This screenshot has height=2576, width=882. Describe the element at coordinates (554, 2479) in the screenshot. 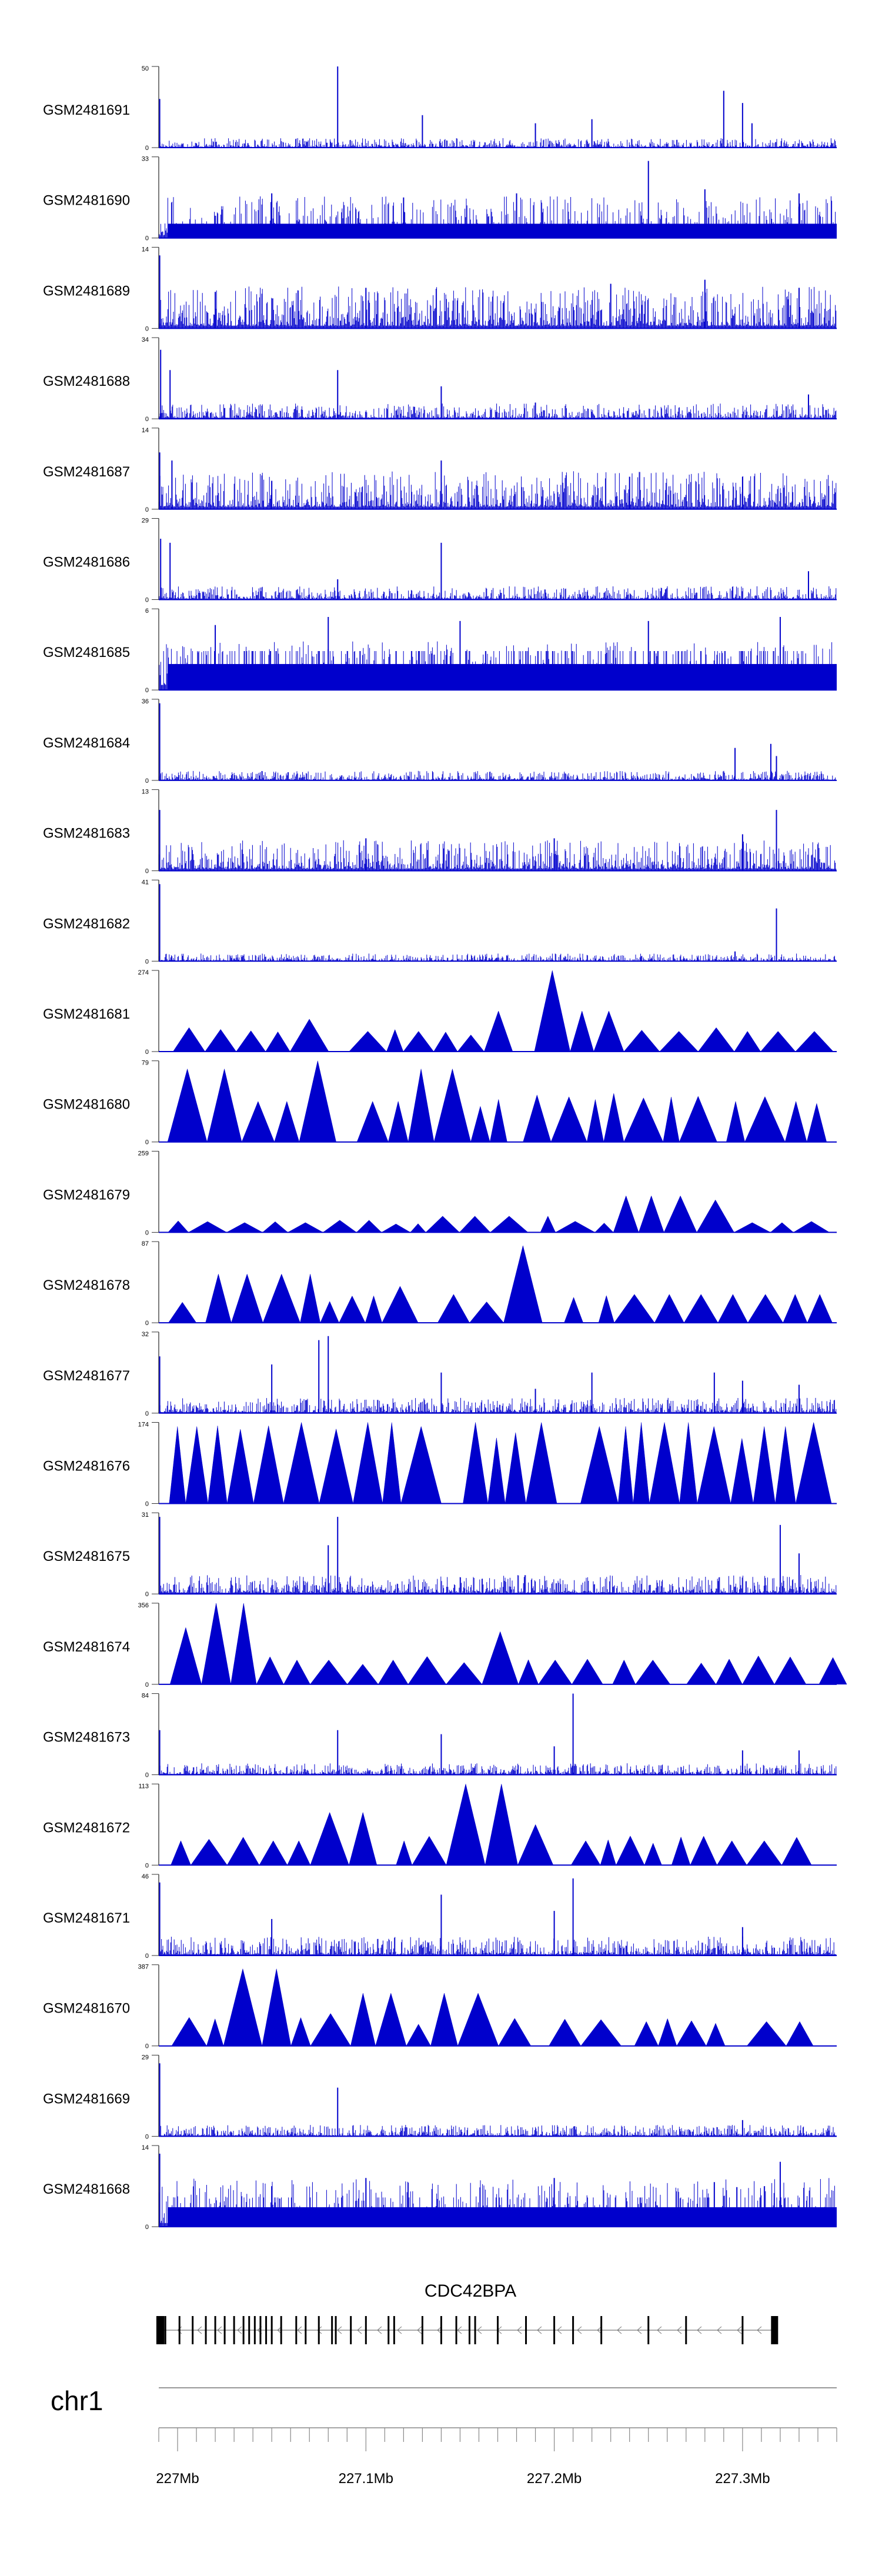

I see `axis-tick-label: 227.2Mb` at that location.